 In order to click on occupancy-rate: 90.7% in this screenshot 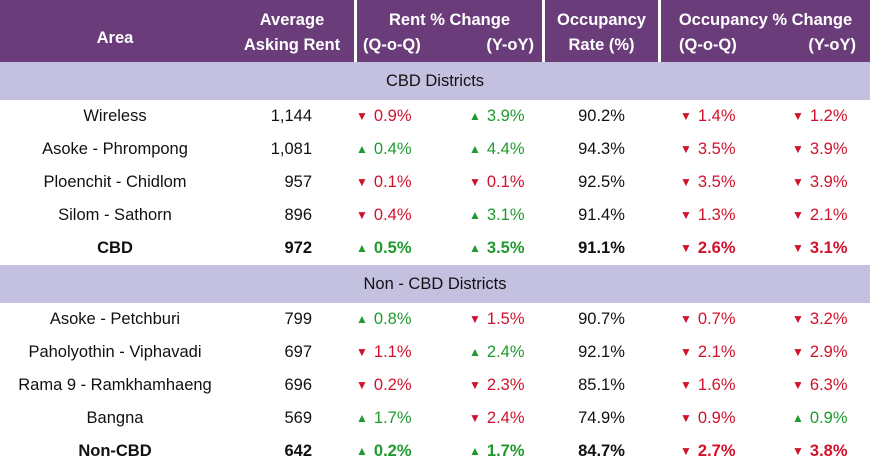, I will do `click(601, 319)`.